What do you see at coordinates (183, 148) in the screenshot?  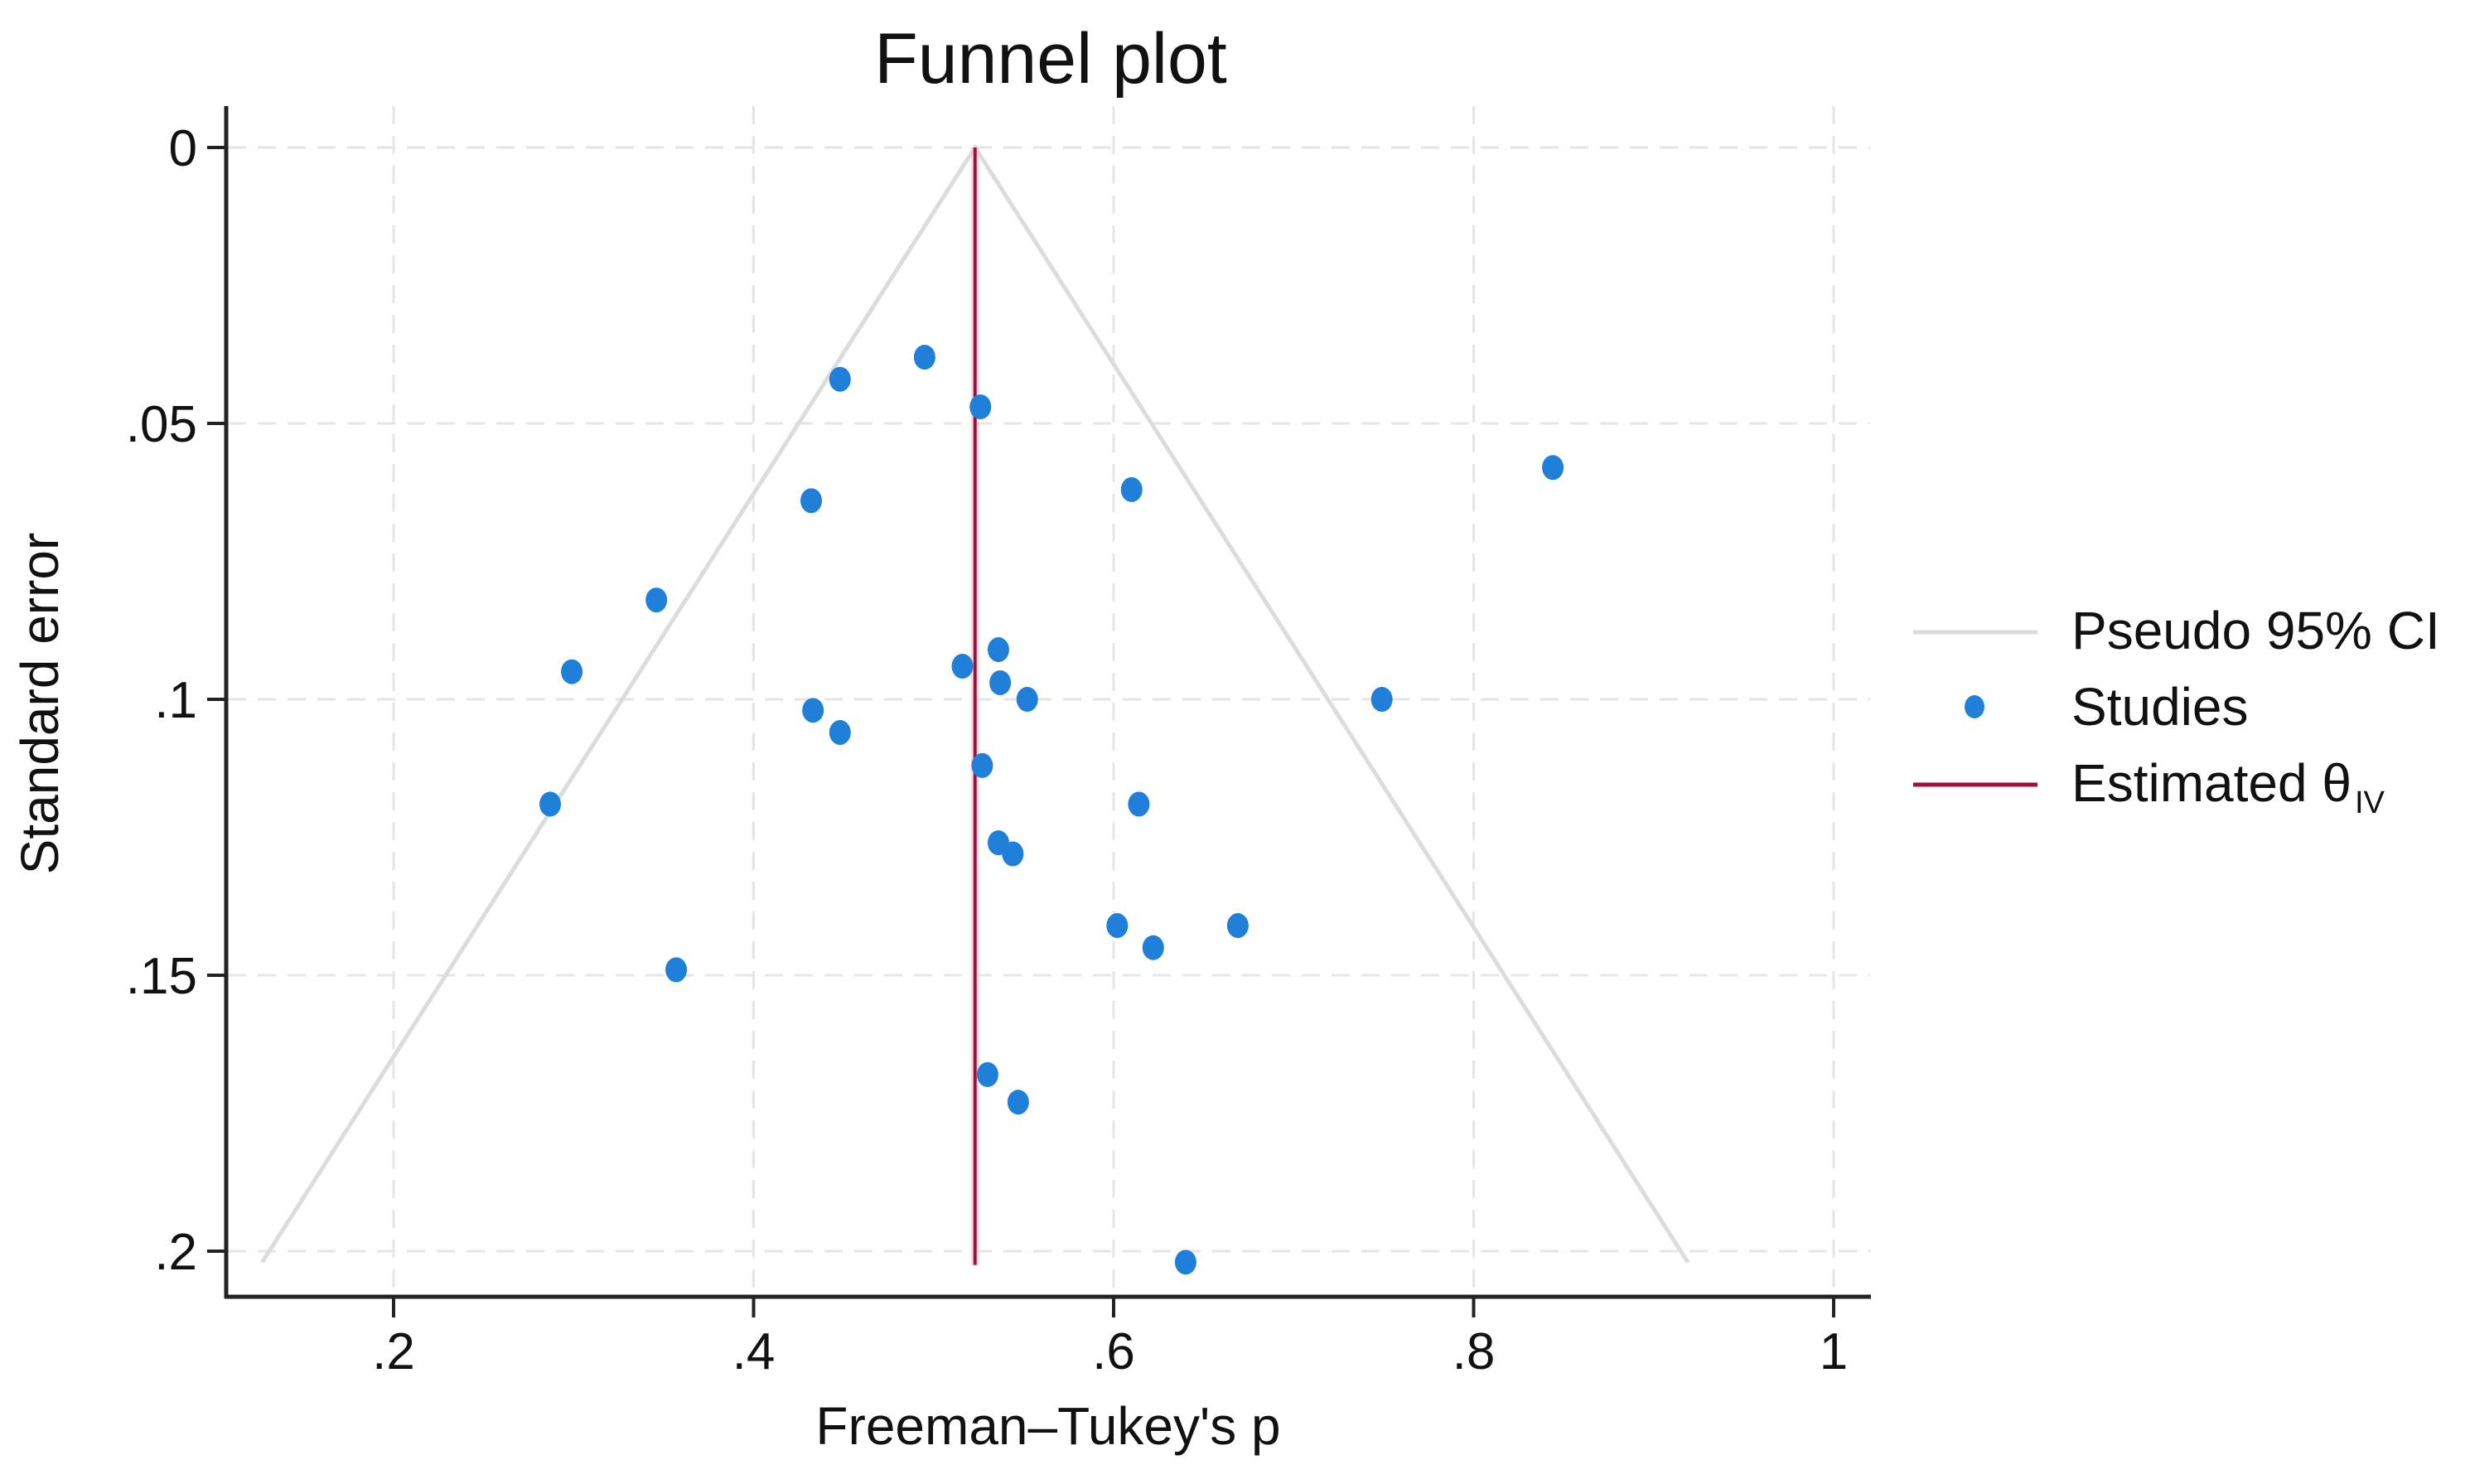 I see `y-tick-label: 0` at bounding box center [183, 148].